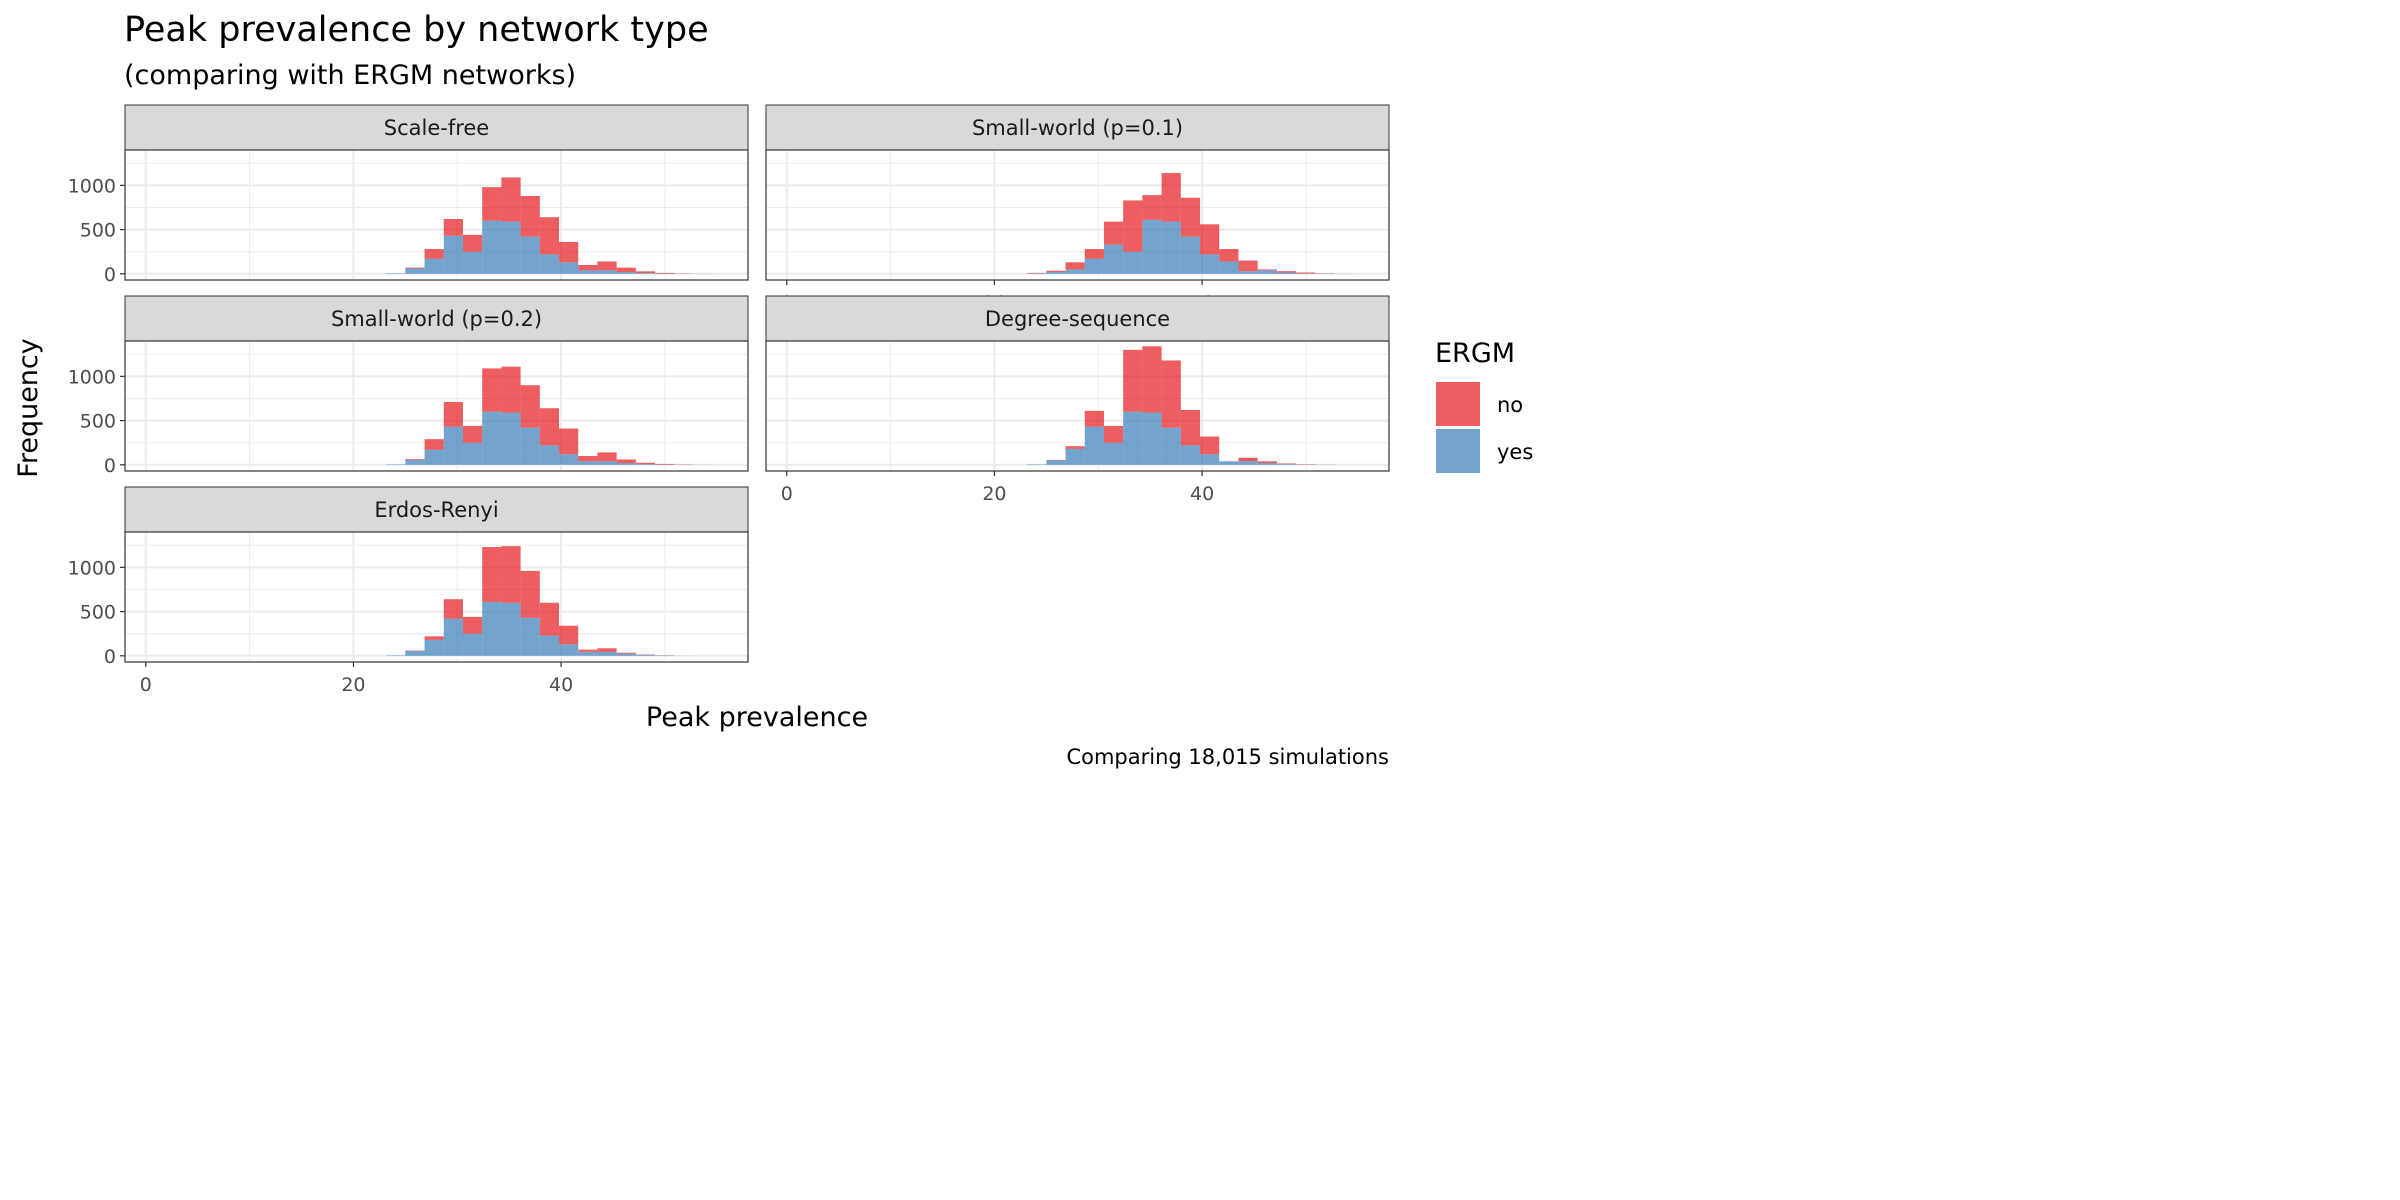  I want to click on legend-key-no, so click(1458, 404).